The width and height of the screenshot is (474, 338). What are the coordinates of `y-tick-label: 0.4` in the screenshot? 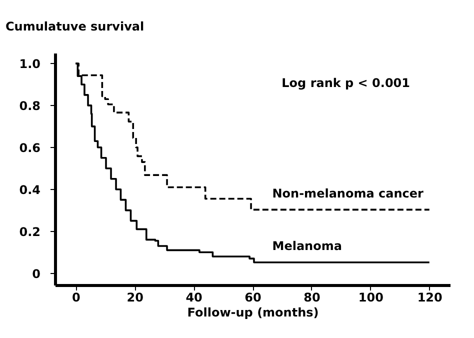 It's located at (29, 189).